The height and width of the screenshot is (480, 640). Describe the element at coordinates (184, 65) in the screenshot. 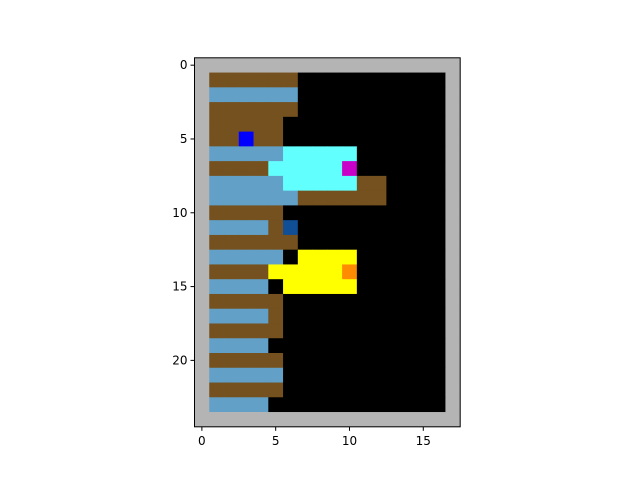

I see `y-tick-label: 0` at that location.